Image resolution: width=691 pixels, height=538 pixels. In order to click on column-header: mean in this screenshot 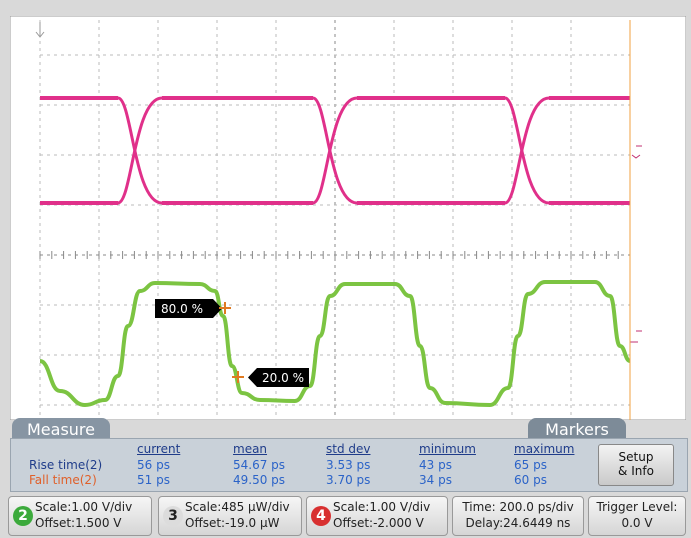, I will do `click(250, 449)`.